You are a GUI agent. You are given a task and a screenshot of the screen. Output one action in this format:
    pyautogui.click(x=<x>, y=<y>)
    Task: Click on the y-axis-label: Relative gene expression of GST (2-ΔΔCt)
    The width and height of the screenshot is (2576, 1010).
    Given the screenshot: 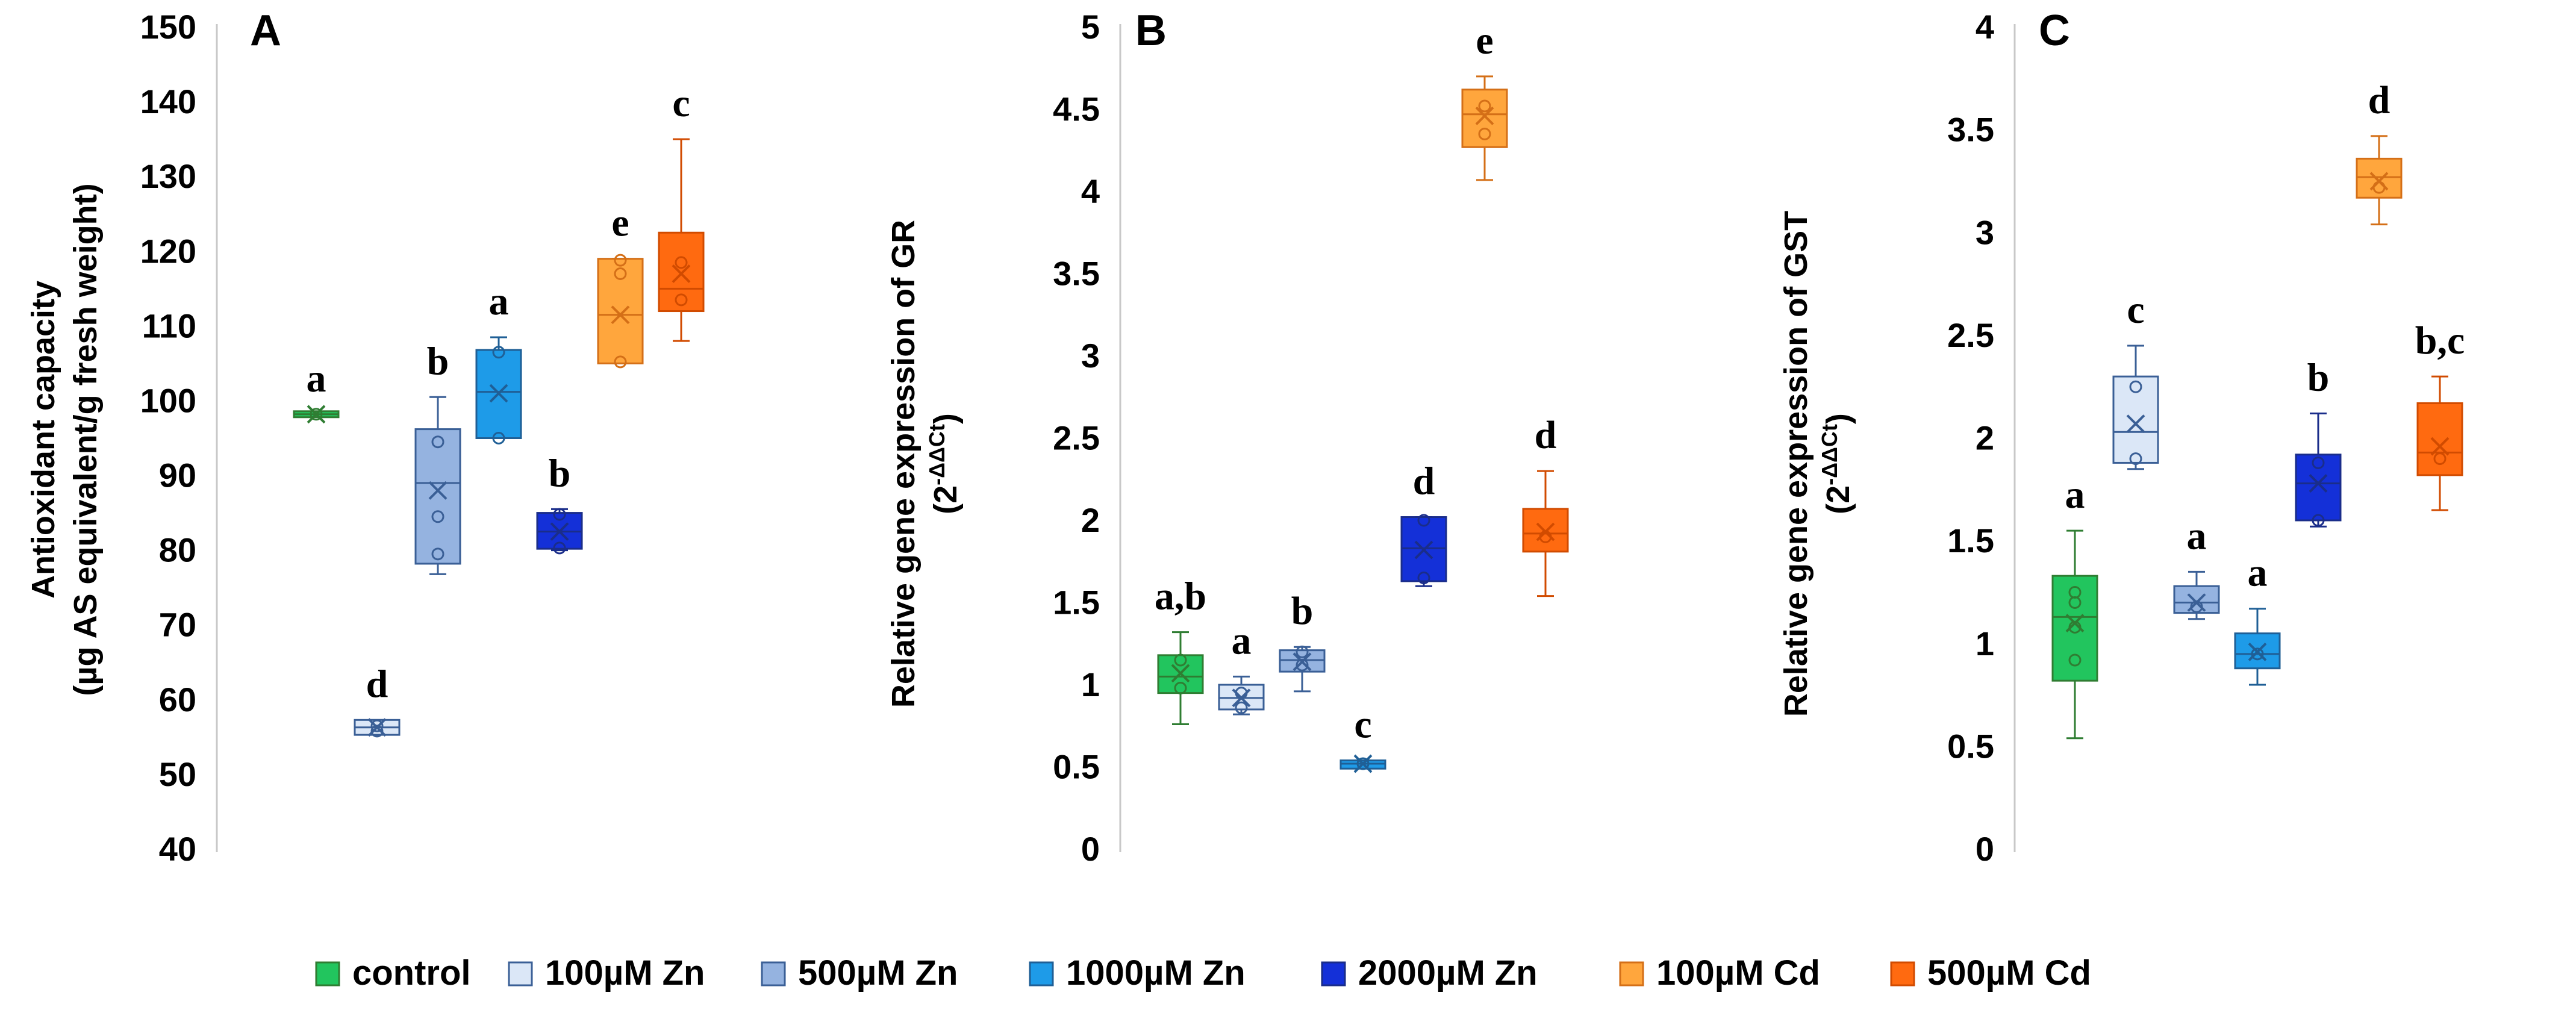 What is the action you would take?
    pyautogui.click(x=1817, y=464)
    